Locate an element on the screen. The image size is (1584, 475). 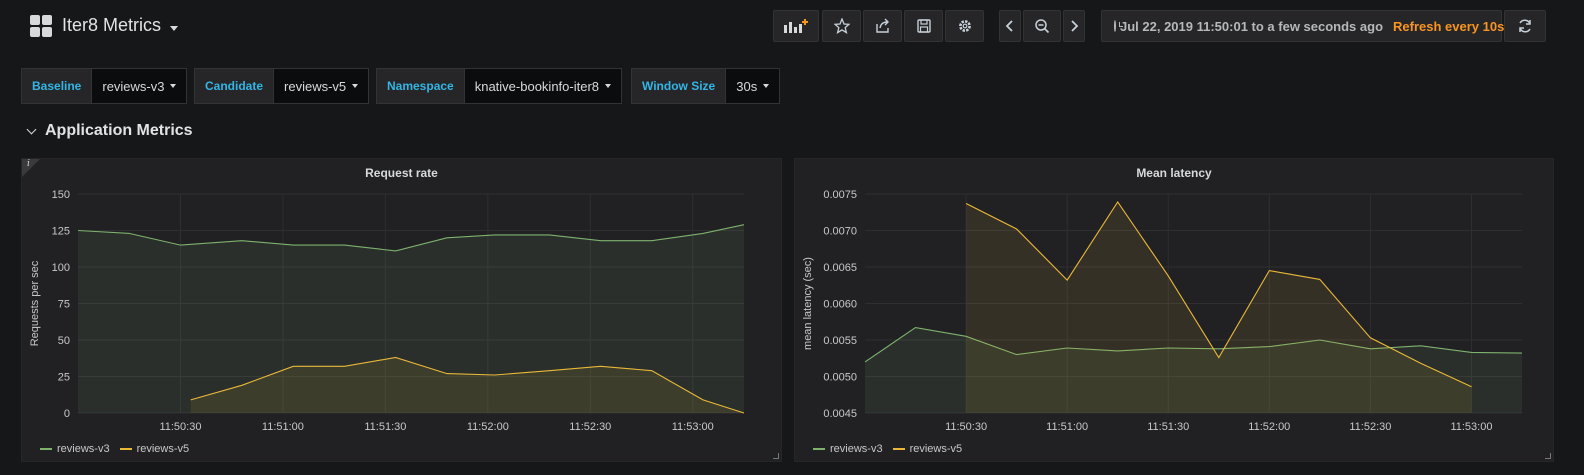
series-line-reviews-v3 is located at coordinates (411, 238).